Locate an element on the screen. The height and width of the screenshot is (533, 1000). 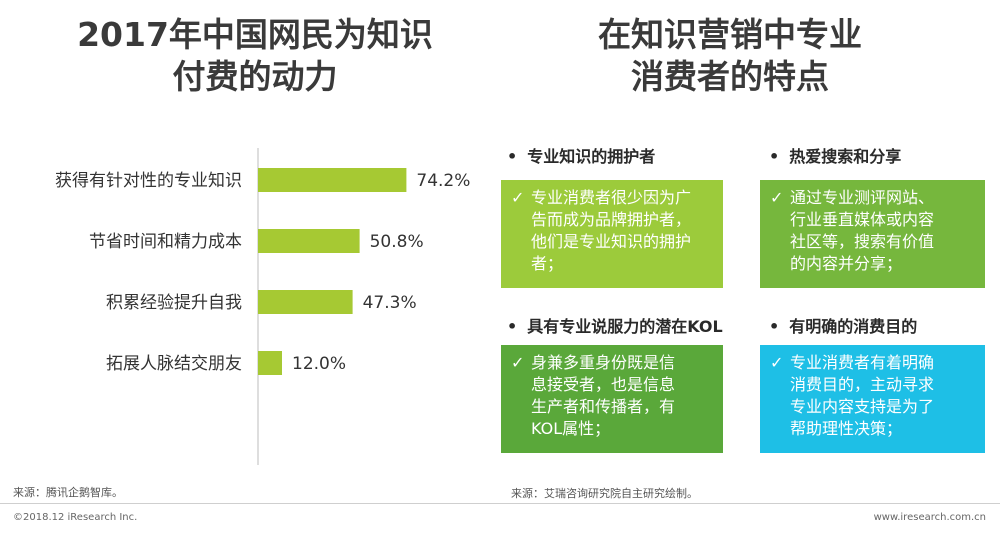
left-title-line1: 2017年中国网民为知识 is located at coordinates (255, 34).